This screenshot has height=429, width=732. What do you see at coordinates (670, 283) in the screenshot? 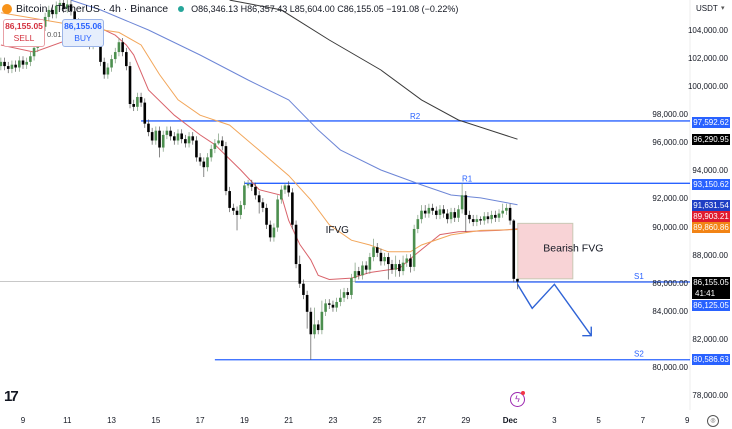
I see `price-tick-label: 86,000.00` at bounding box center [670, 283].